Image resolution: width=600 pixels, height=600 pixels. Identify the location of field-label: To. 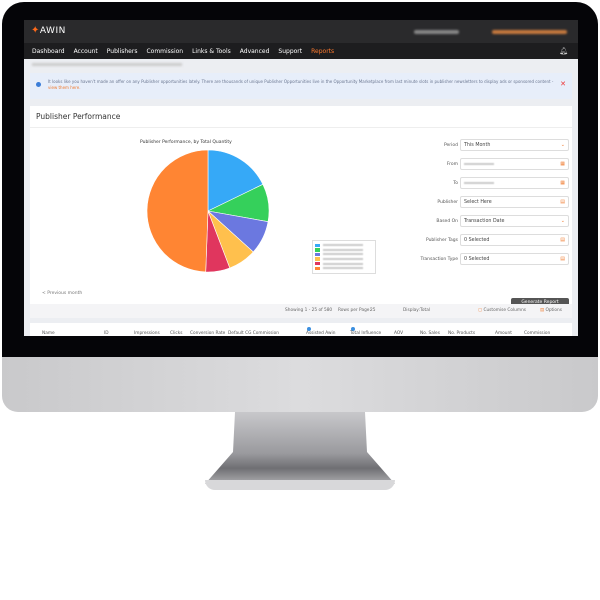
(455, 183).